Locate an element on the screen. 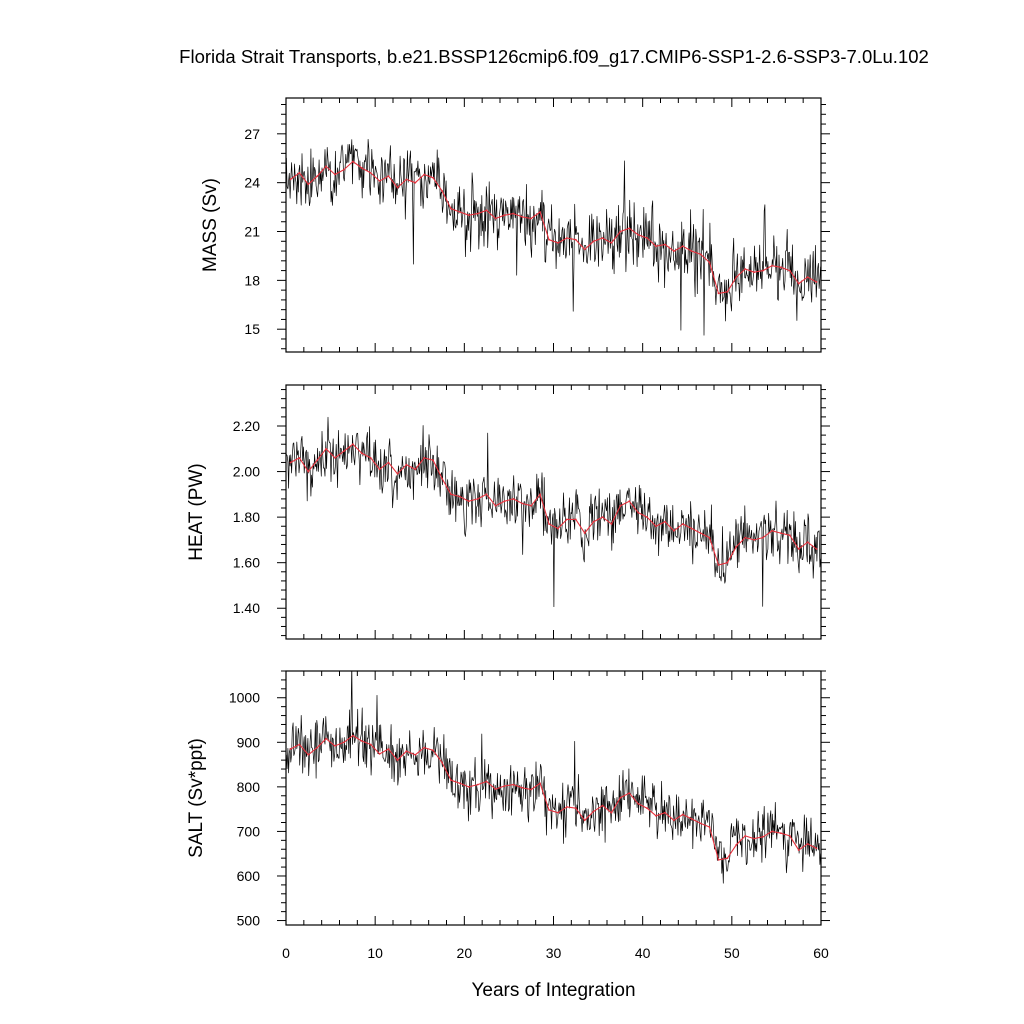 This screenshot has height=1024, width=1024. salt-ytick-label: 700 is located at coordinates (249, 831).